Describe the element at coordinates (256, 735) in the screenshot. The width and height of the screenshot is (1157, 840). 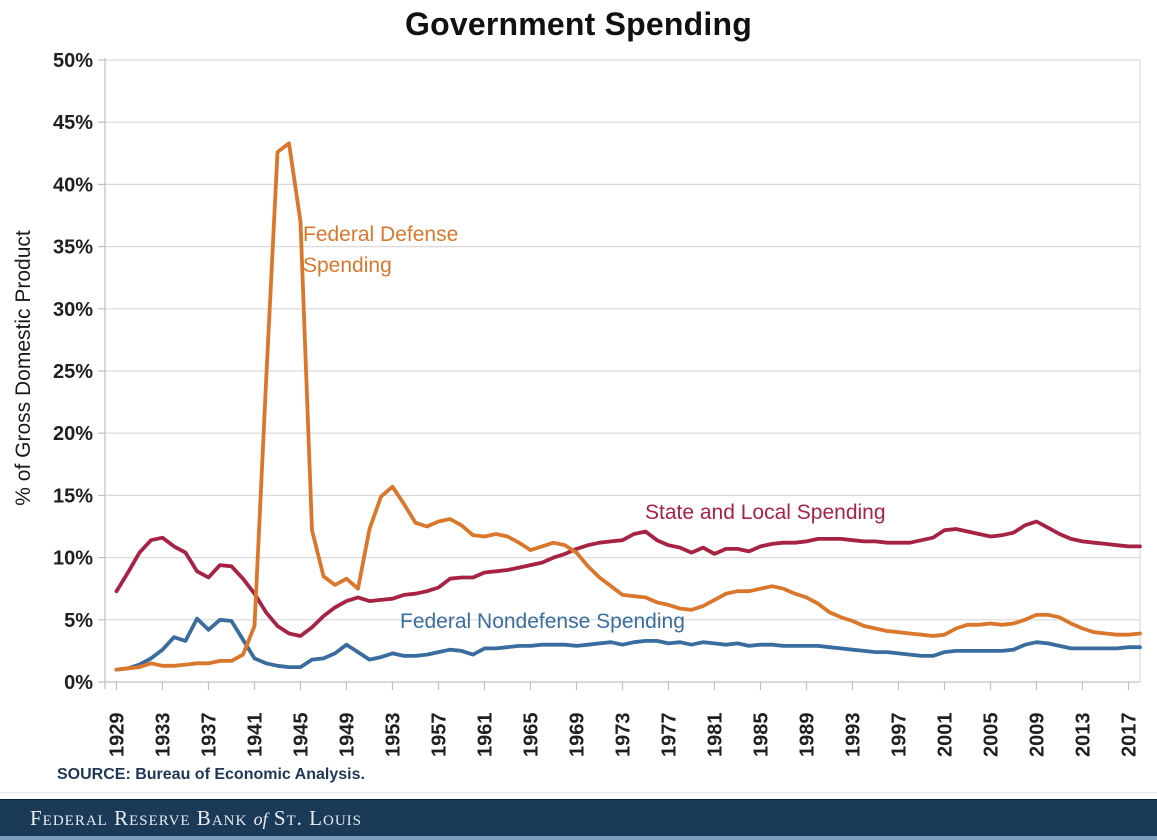
I see `x-tick-label: 1941` at that location.